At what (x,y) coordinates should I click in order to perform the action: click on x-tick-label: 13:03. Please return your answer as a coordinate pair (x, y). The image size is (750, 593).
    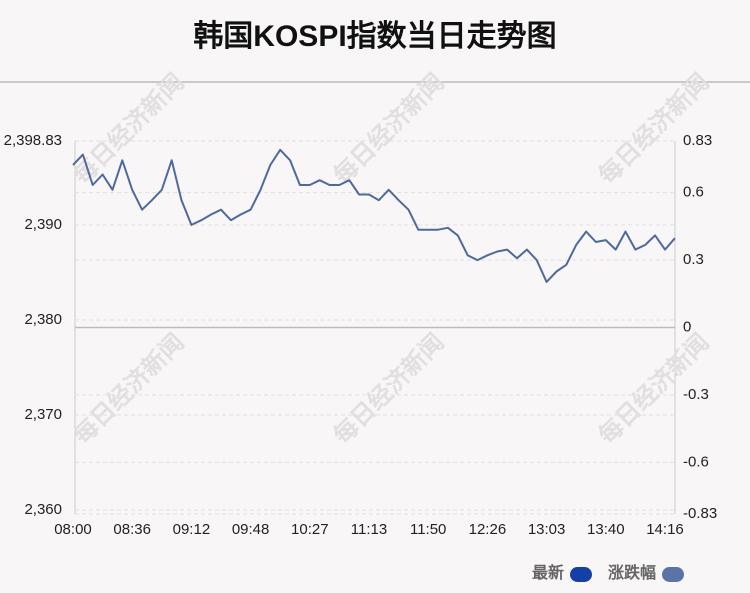
    Looking at the image, I should click on (547, 529).